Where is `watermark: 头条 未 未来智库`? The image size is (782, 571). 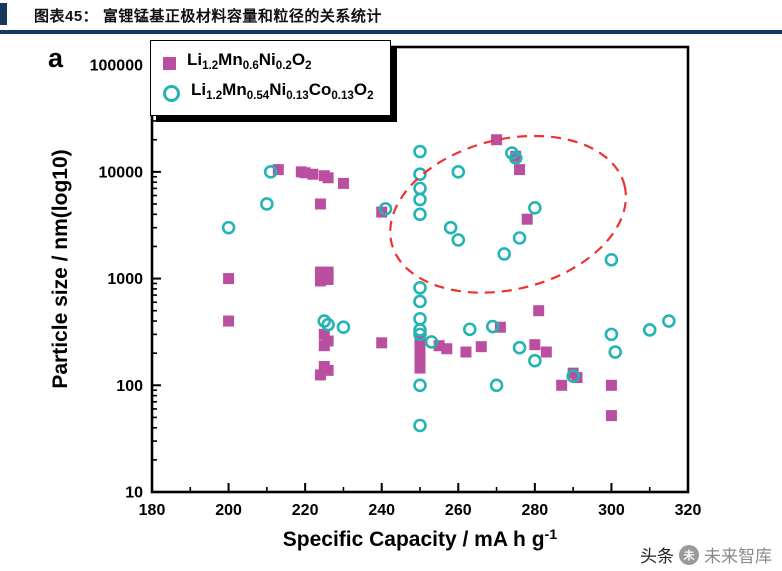
watermark: 头条 未 未来智库 is located at coordinates (706, 554).